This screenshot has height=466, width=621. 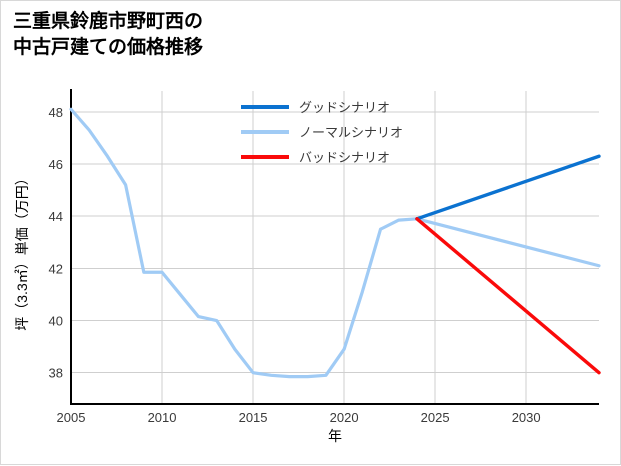 I want to click on y-tick-label: 48, so click(x=56, y=112).